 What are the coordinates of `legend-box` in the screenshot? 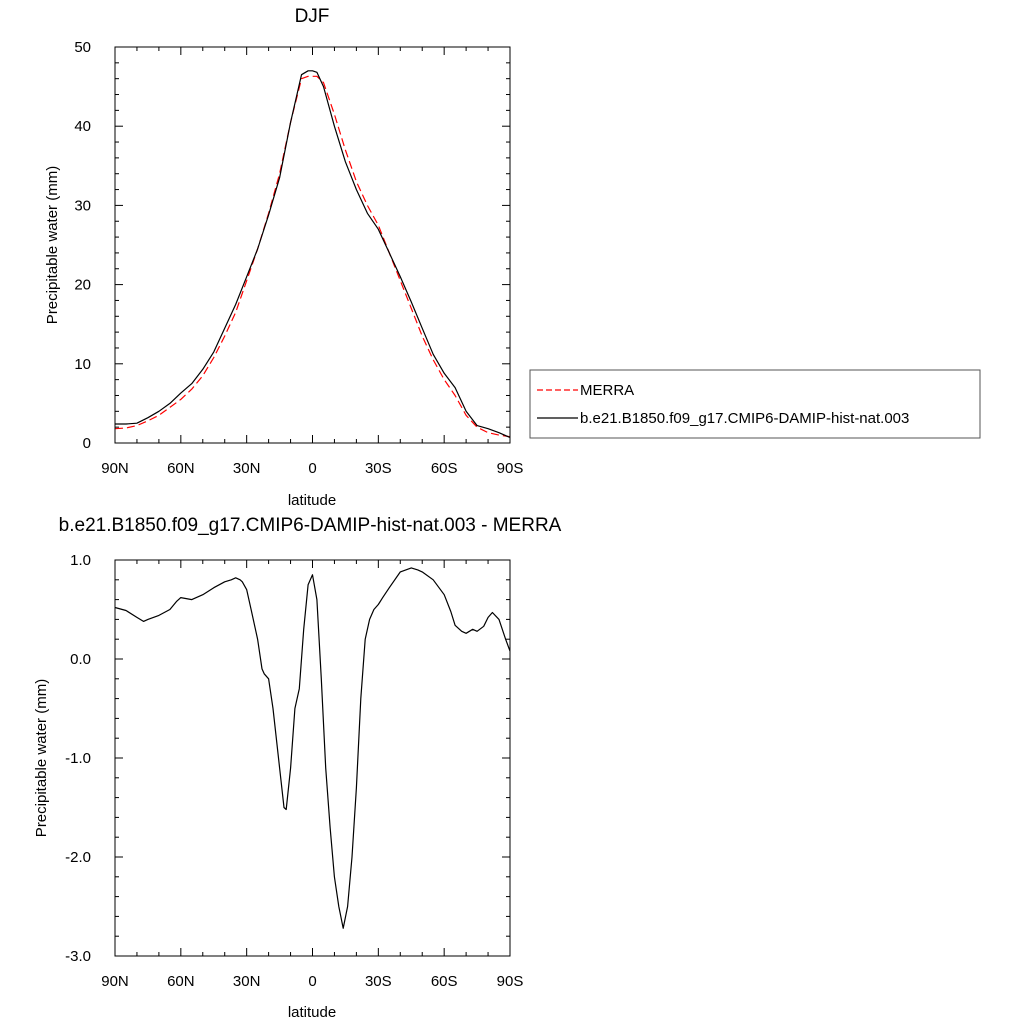 It's located at (755, 404).